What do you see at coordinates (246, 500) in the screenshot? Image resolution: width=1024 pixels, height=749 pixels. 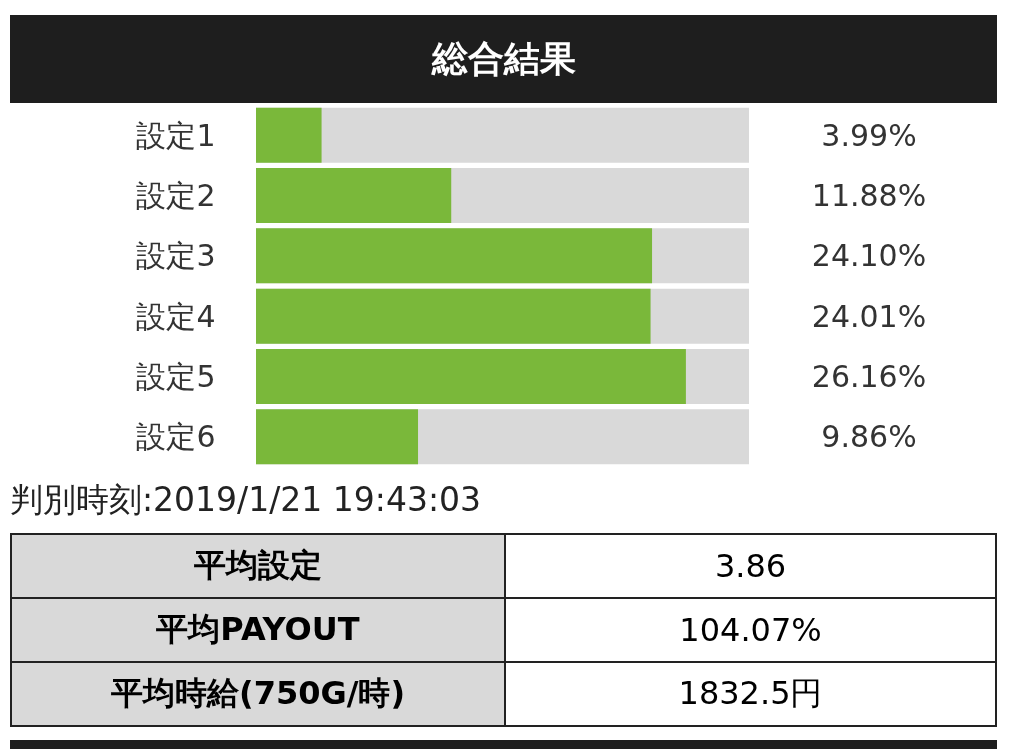 I see `text: 判別時刻:2019/1/21 19:43:03` at bounding box center [246, 500].